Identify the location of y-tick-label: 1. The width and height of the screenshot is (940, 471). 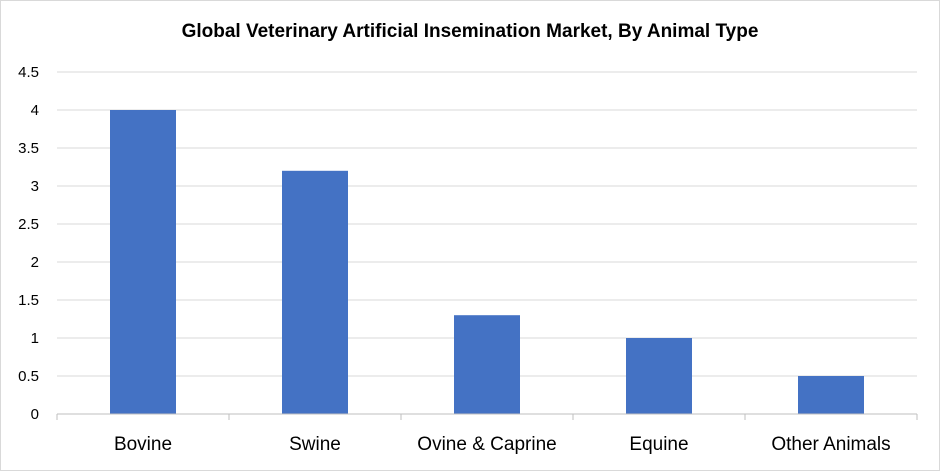
(35, 338).